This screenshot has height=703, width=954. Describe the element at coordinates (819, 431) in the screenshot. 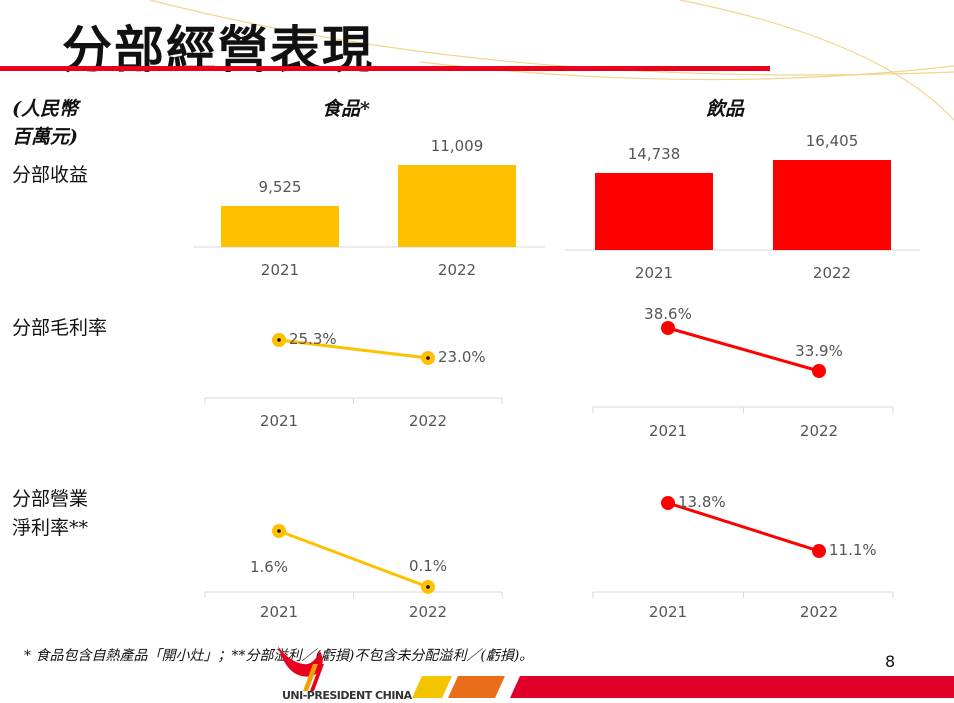

I see `beverage-gross-margin-tick-label-2022: 2022` at that location.